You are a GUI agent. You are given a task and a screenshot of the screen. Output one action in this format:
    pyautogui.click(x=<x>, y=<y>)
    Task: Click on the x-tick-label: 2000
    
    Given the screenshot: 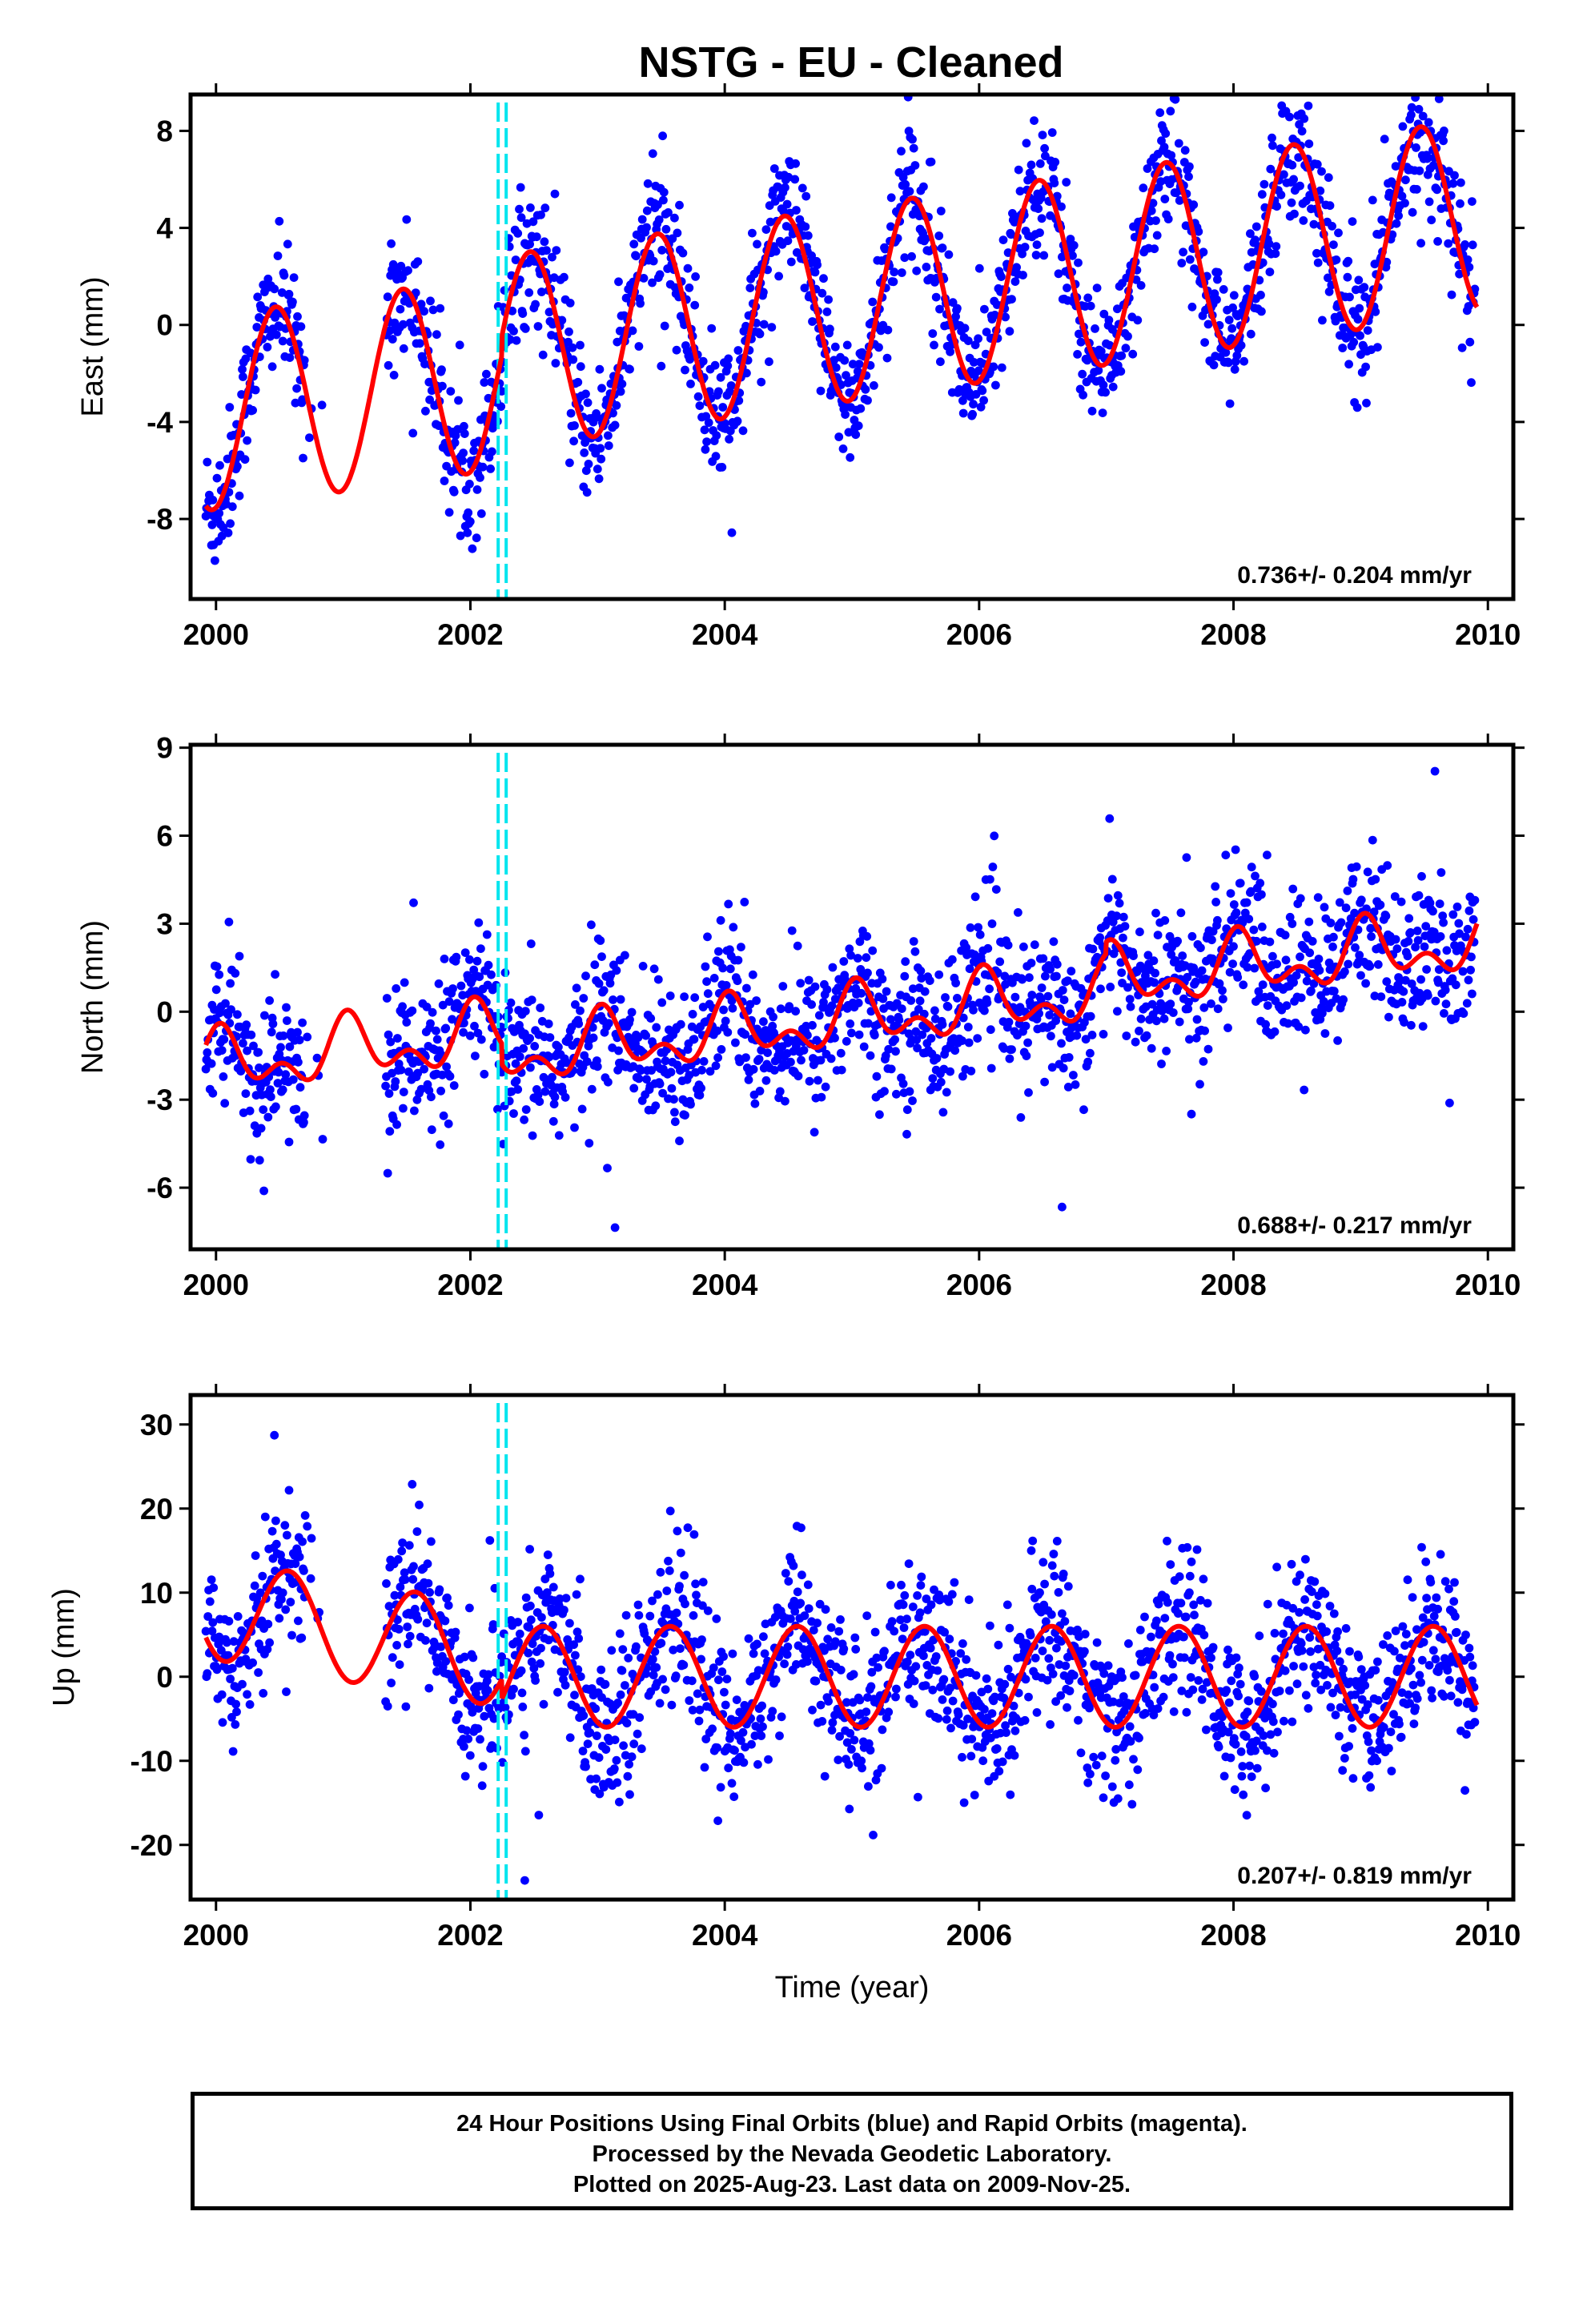 What is the action you would take?
    pyautogui.click(x=216, y=634)
    